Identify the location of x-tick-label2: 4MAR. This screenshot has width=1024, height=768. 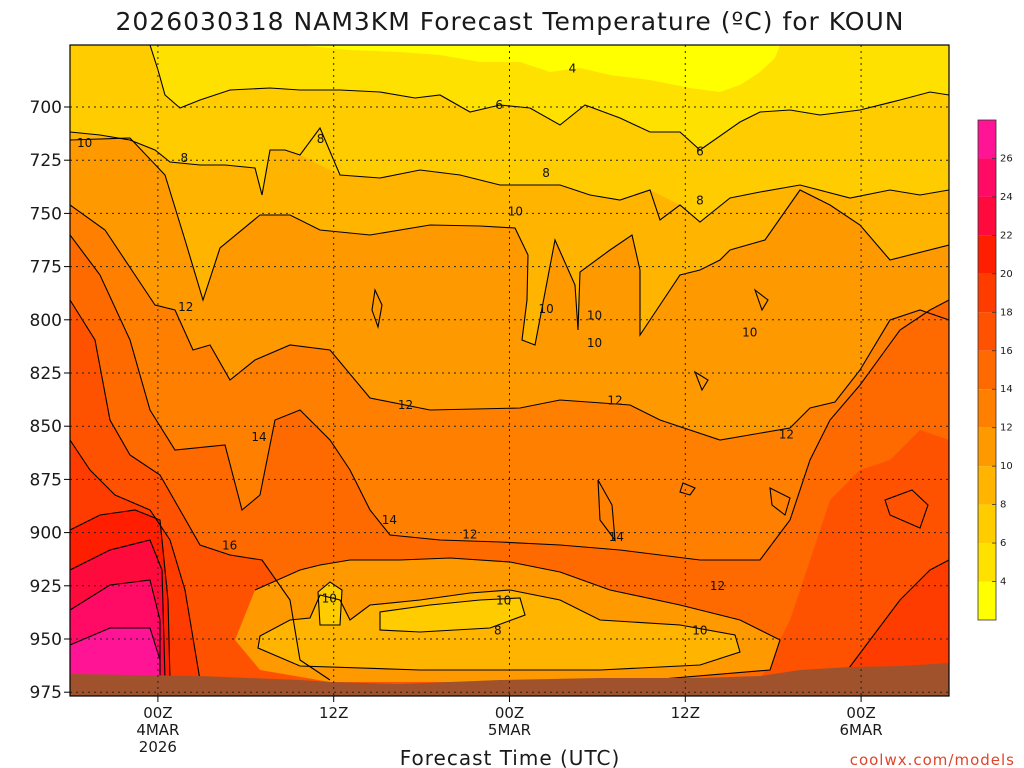
(157, 730).